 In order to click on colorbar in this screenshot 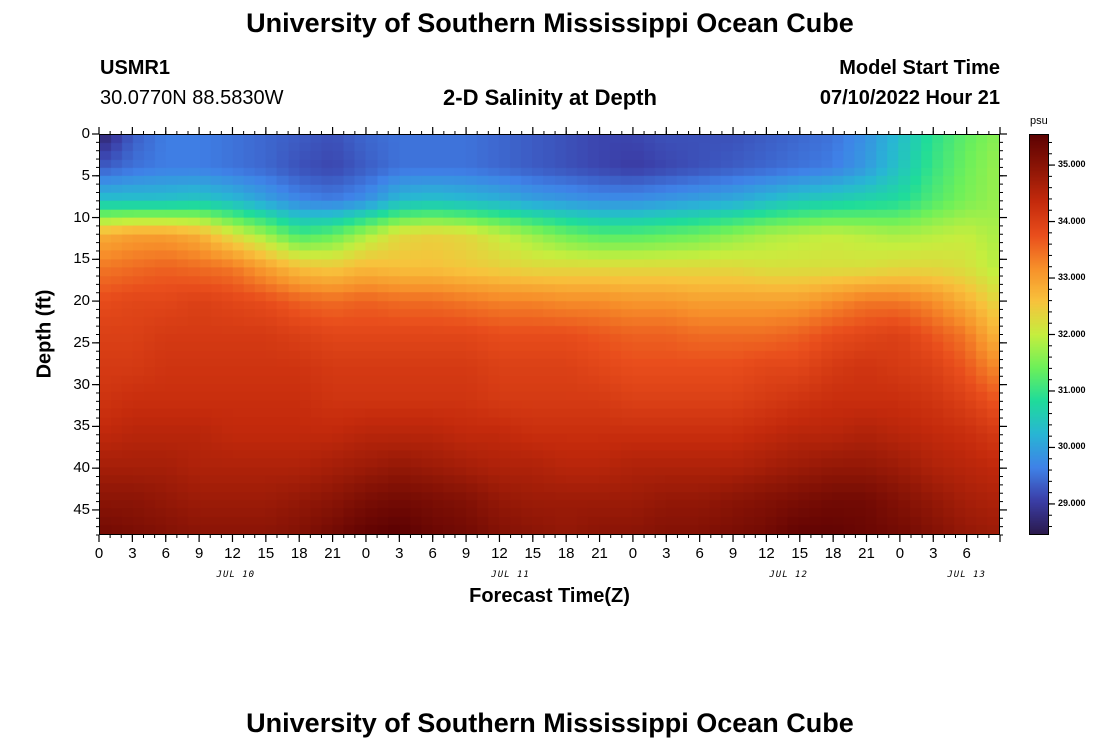, I will do `click(1039, 334)`.